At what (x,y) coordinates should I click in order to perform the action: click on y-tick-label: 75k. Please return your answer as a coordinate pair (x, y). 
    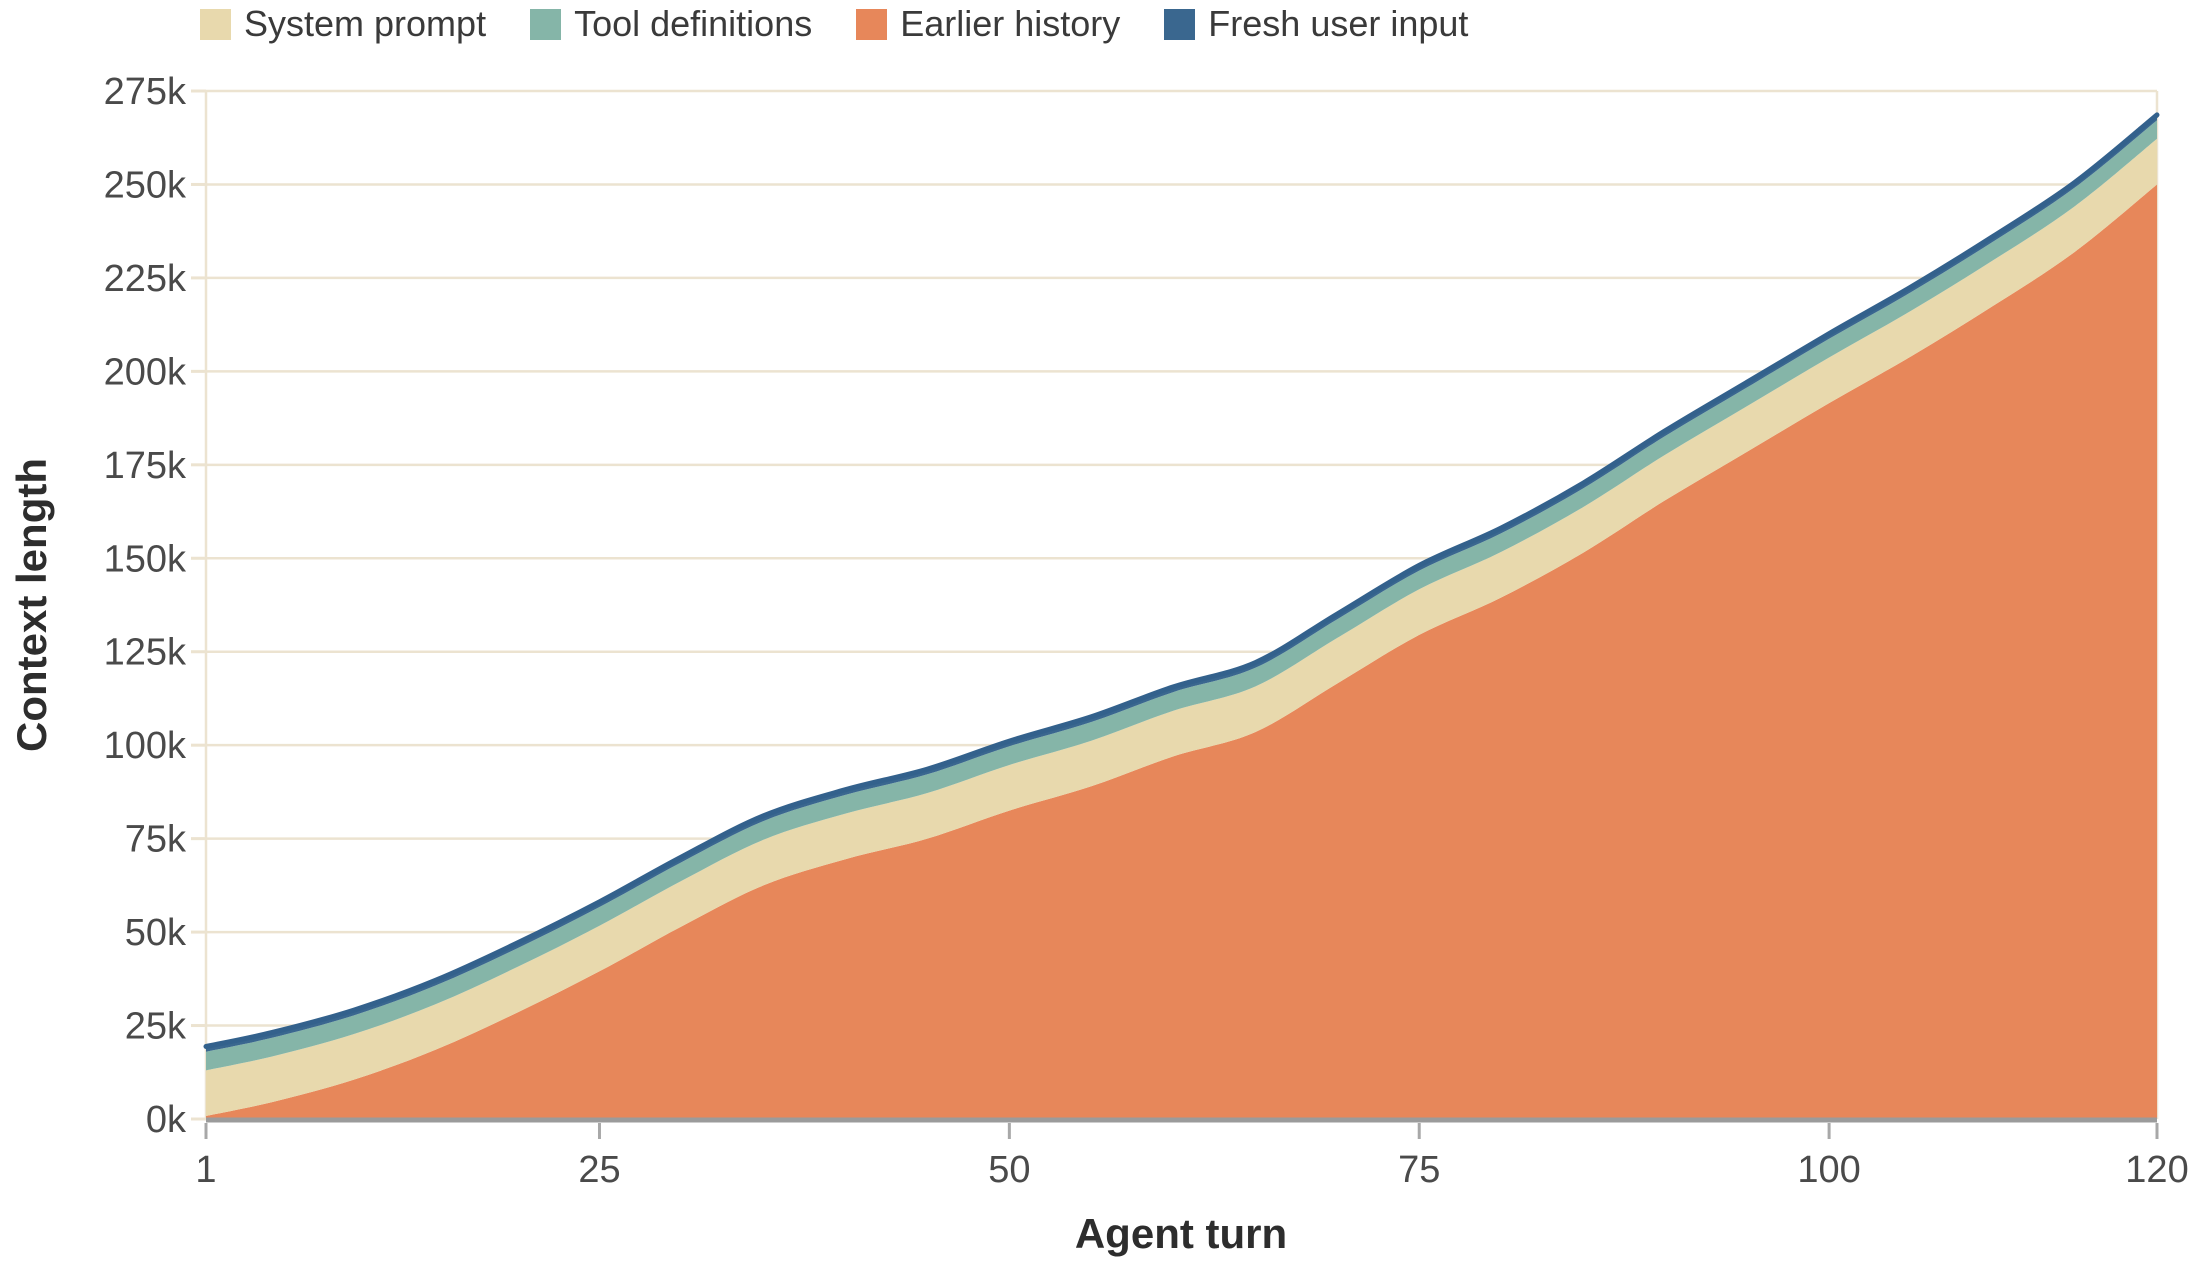
    Looking at the image, I should click on (156, 840).